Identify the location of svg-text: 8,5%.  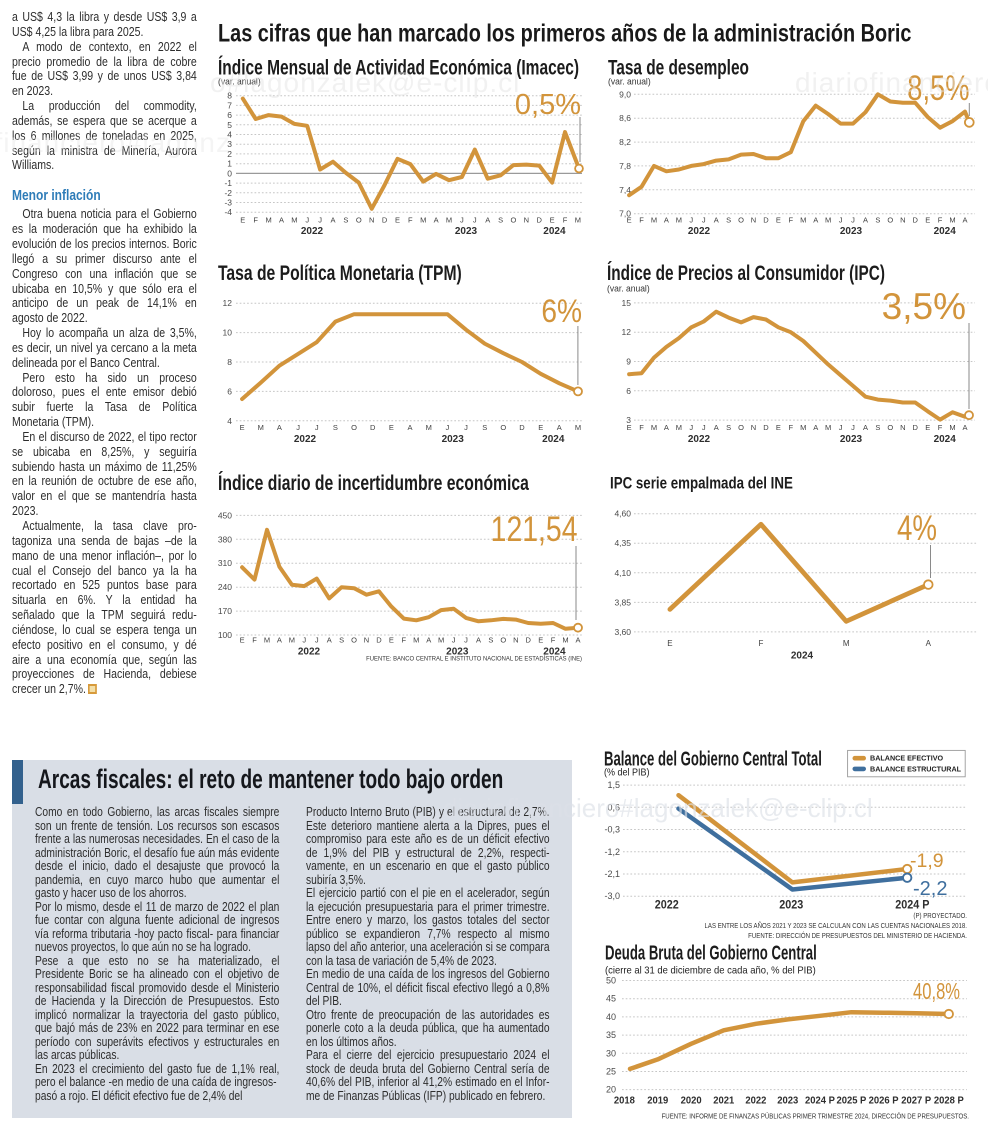
(938, 88).